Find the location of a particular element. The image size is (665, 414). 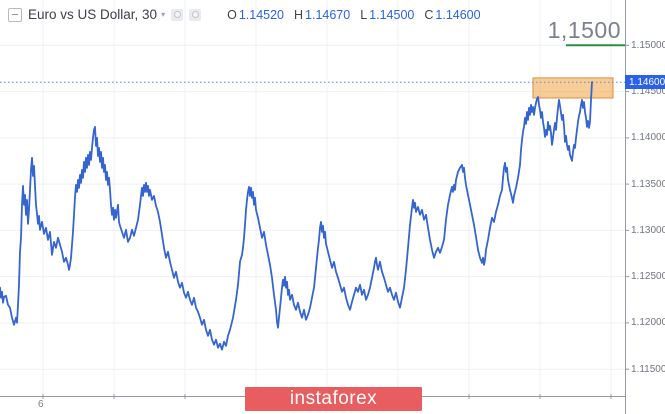

ohlc-value-o: 1.14520 is located at coordinates (261, 14).